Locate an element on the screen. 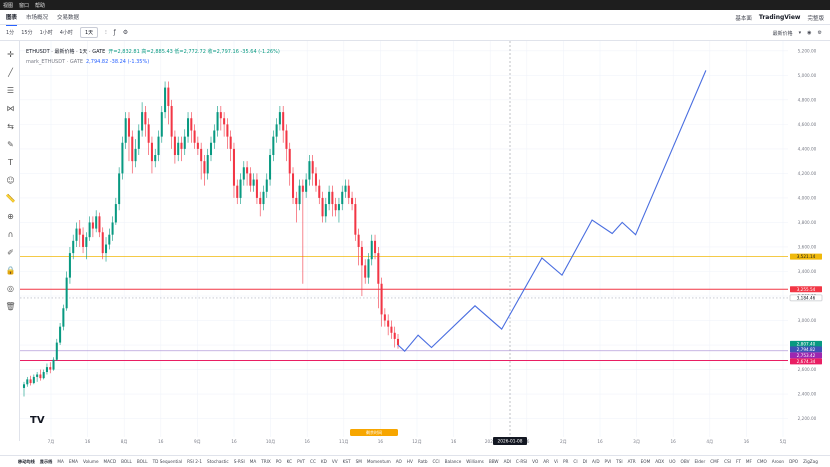  indicator-item: AO is located at coordinates (398, 461).